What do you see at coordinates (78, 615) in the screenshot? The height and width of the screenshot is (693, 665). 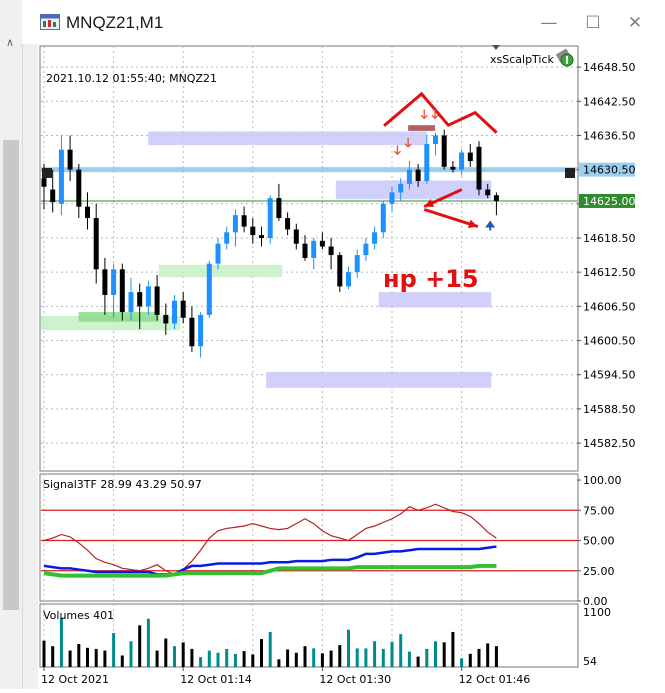 I see `volumes-values-label: Volumes 401` at bounding box center [78, 615].